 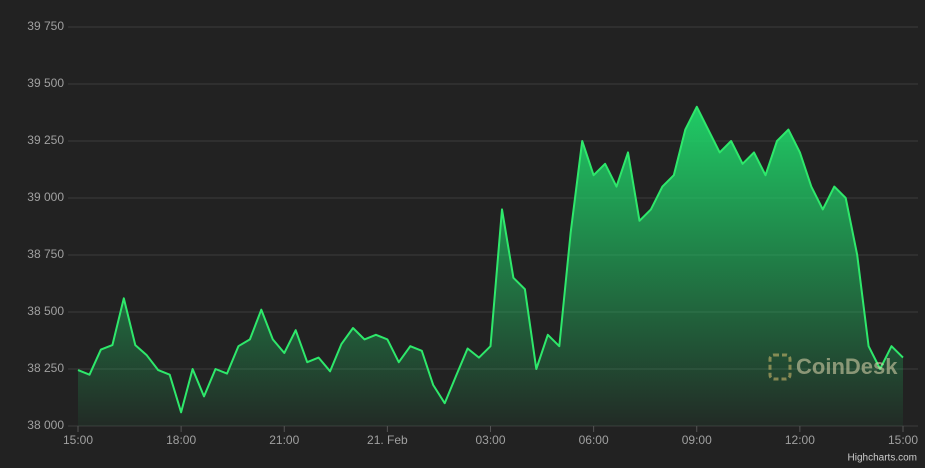 What do you see at coordinates (594, 440) in the screenshot?
I see `x-tick-label: 06:00` at bounding box center [594, 440].